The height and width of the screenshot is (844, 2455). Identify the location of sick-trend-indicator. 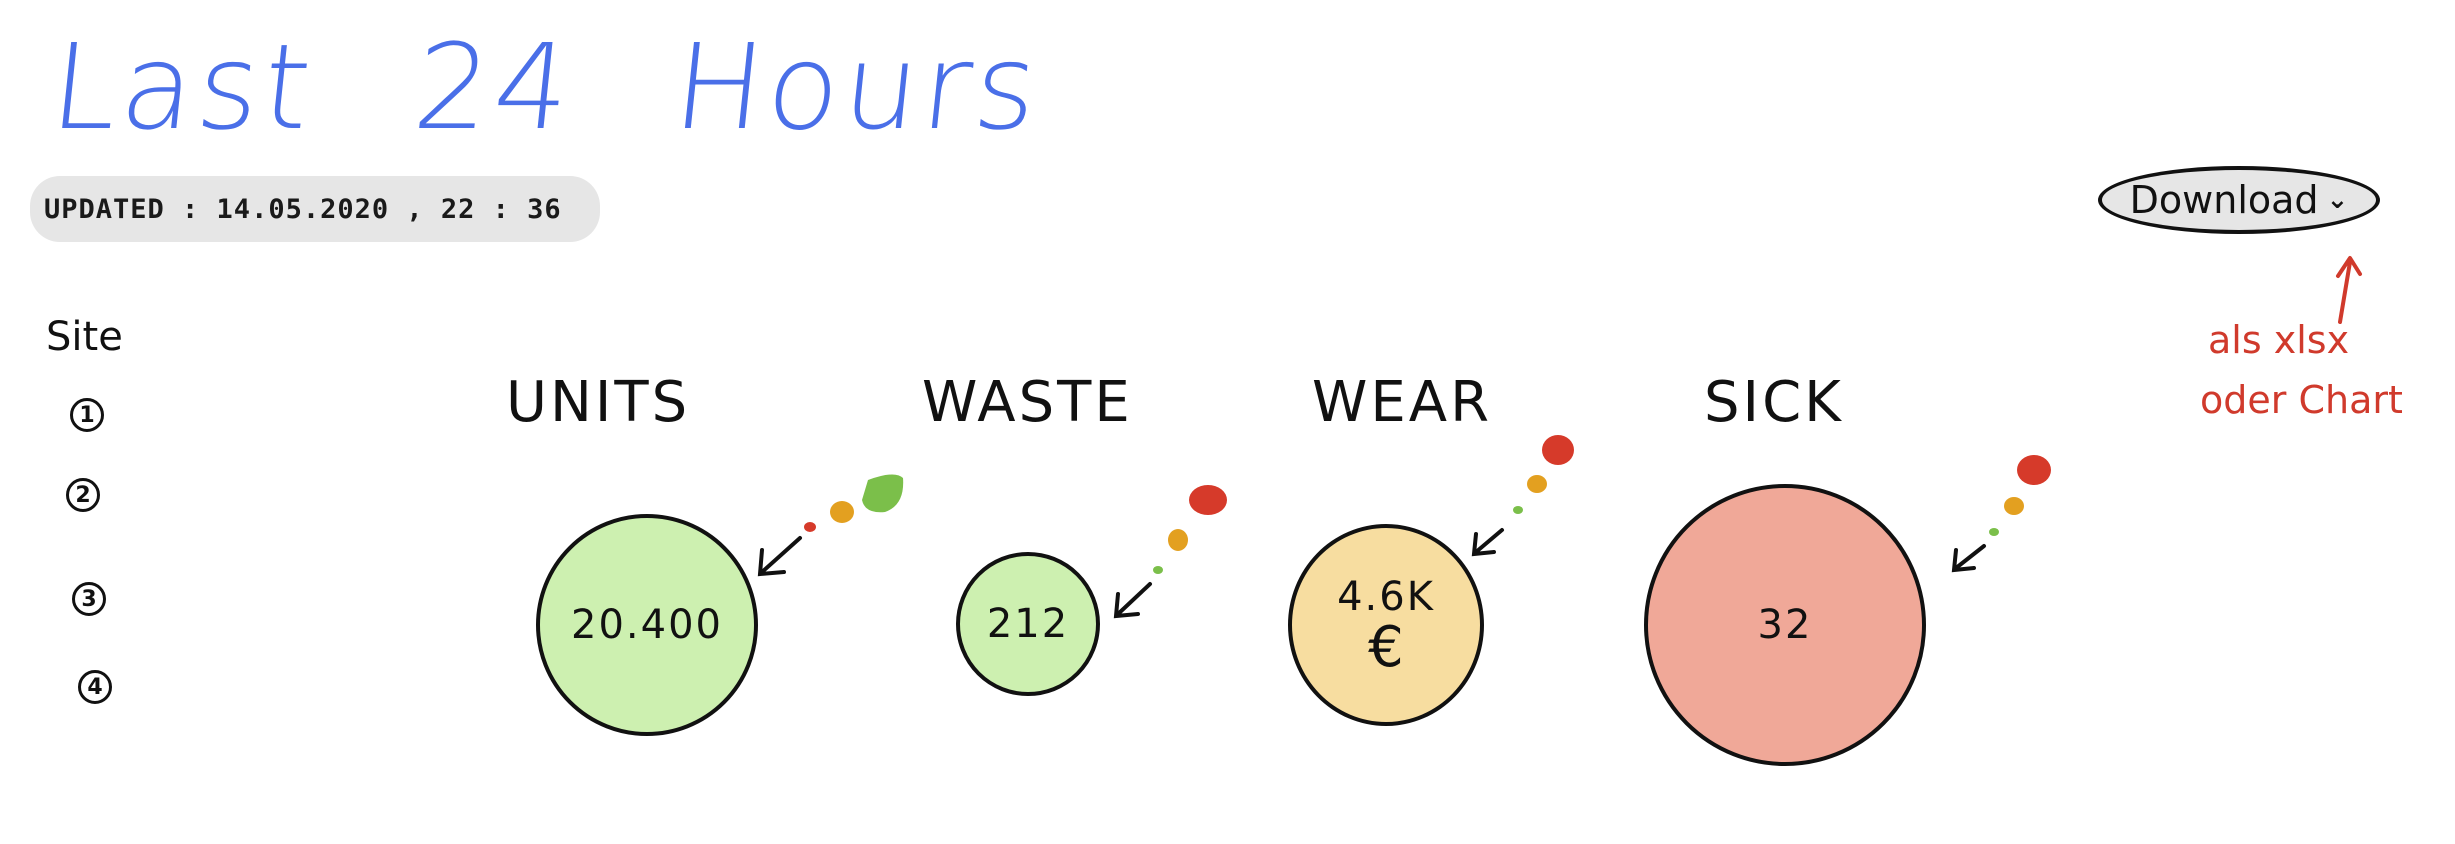
(2001, 514).